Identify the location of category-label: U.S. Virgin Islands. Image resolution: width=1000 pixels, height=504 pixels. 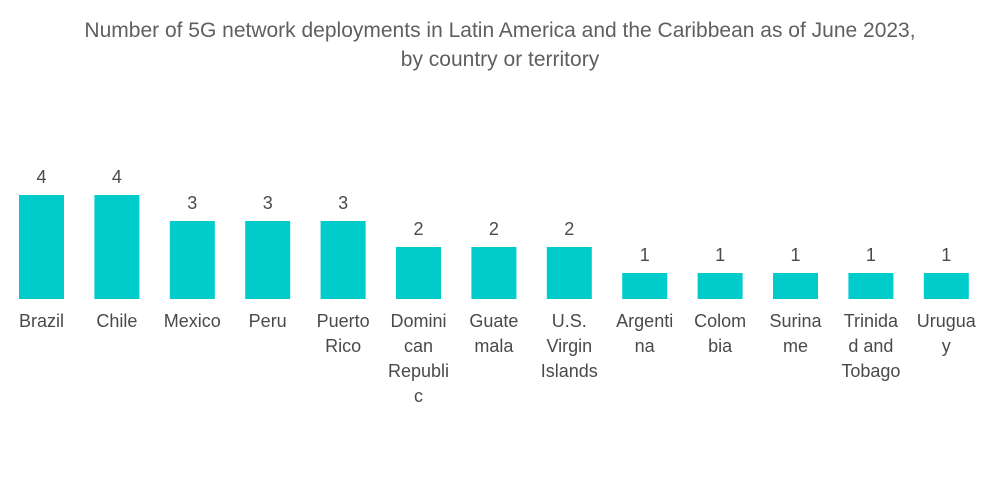
(569, 346).